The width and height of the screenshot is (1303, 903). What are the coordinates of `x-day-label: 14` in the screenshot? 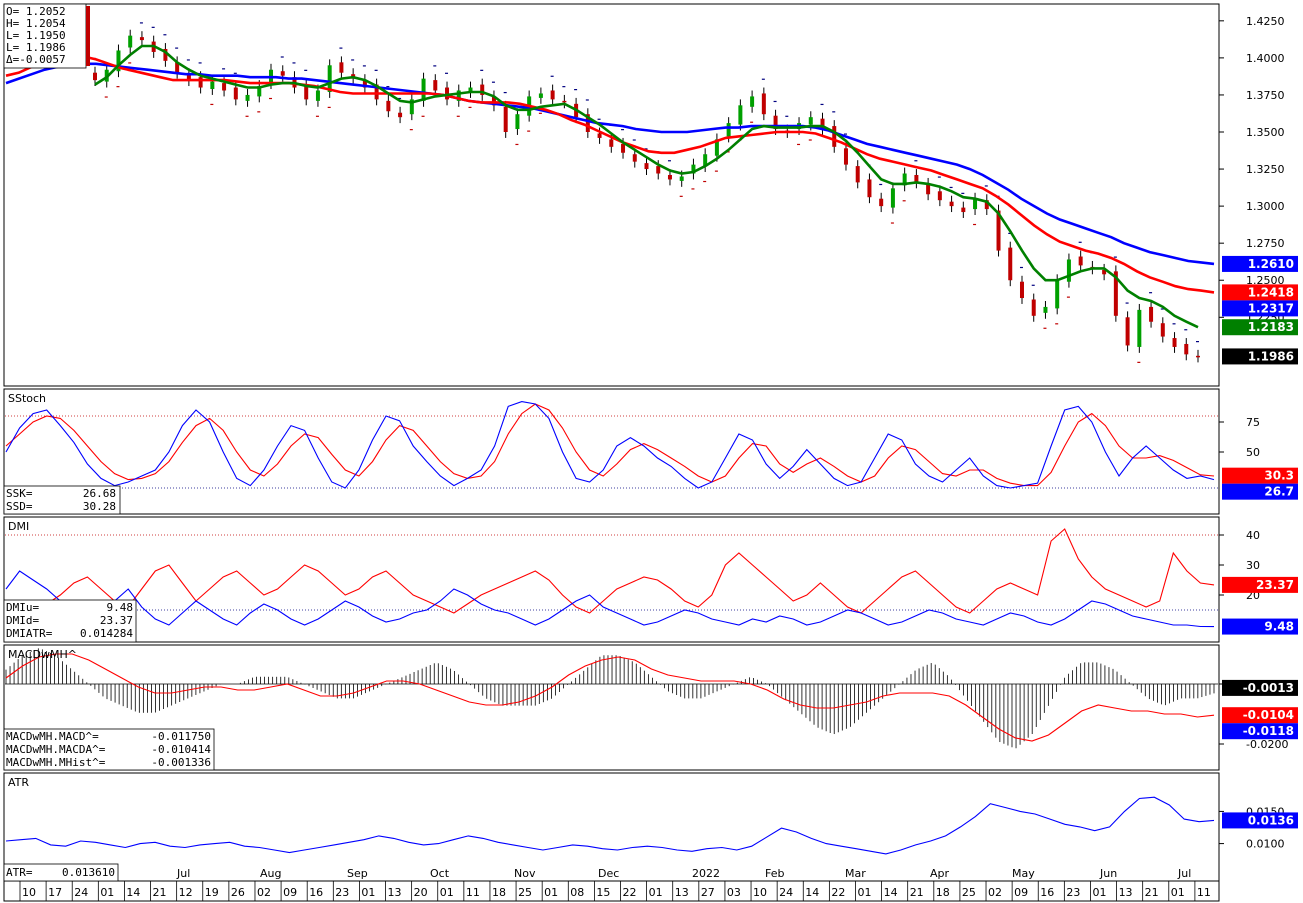 It's located at (133, 892).